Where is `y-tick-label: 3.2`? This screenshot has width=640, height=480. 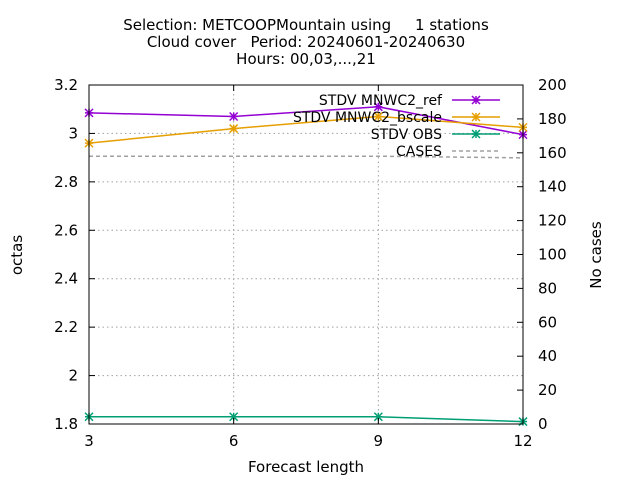 y-tick-label: 3.2 is located at coordinates (66, 85).